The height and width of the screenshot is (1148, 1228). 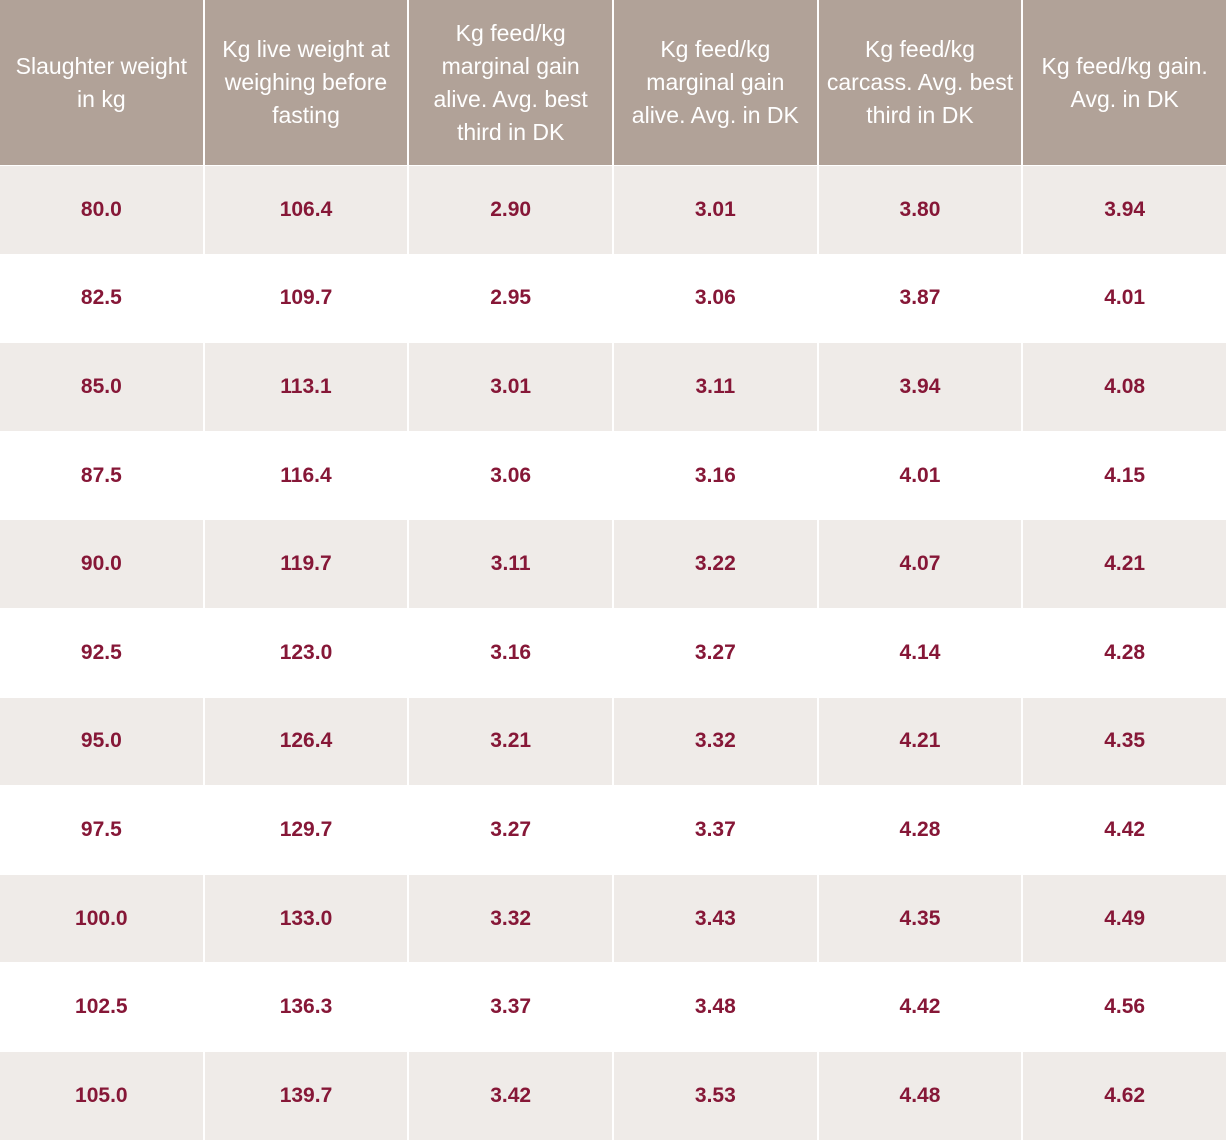 What do you see at coordinates (920, 210) in the screenshot?
I see `table-cell: 3.80` at bounding box center [920, 210].